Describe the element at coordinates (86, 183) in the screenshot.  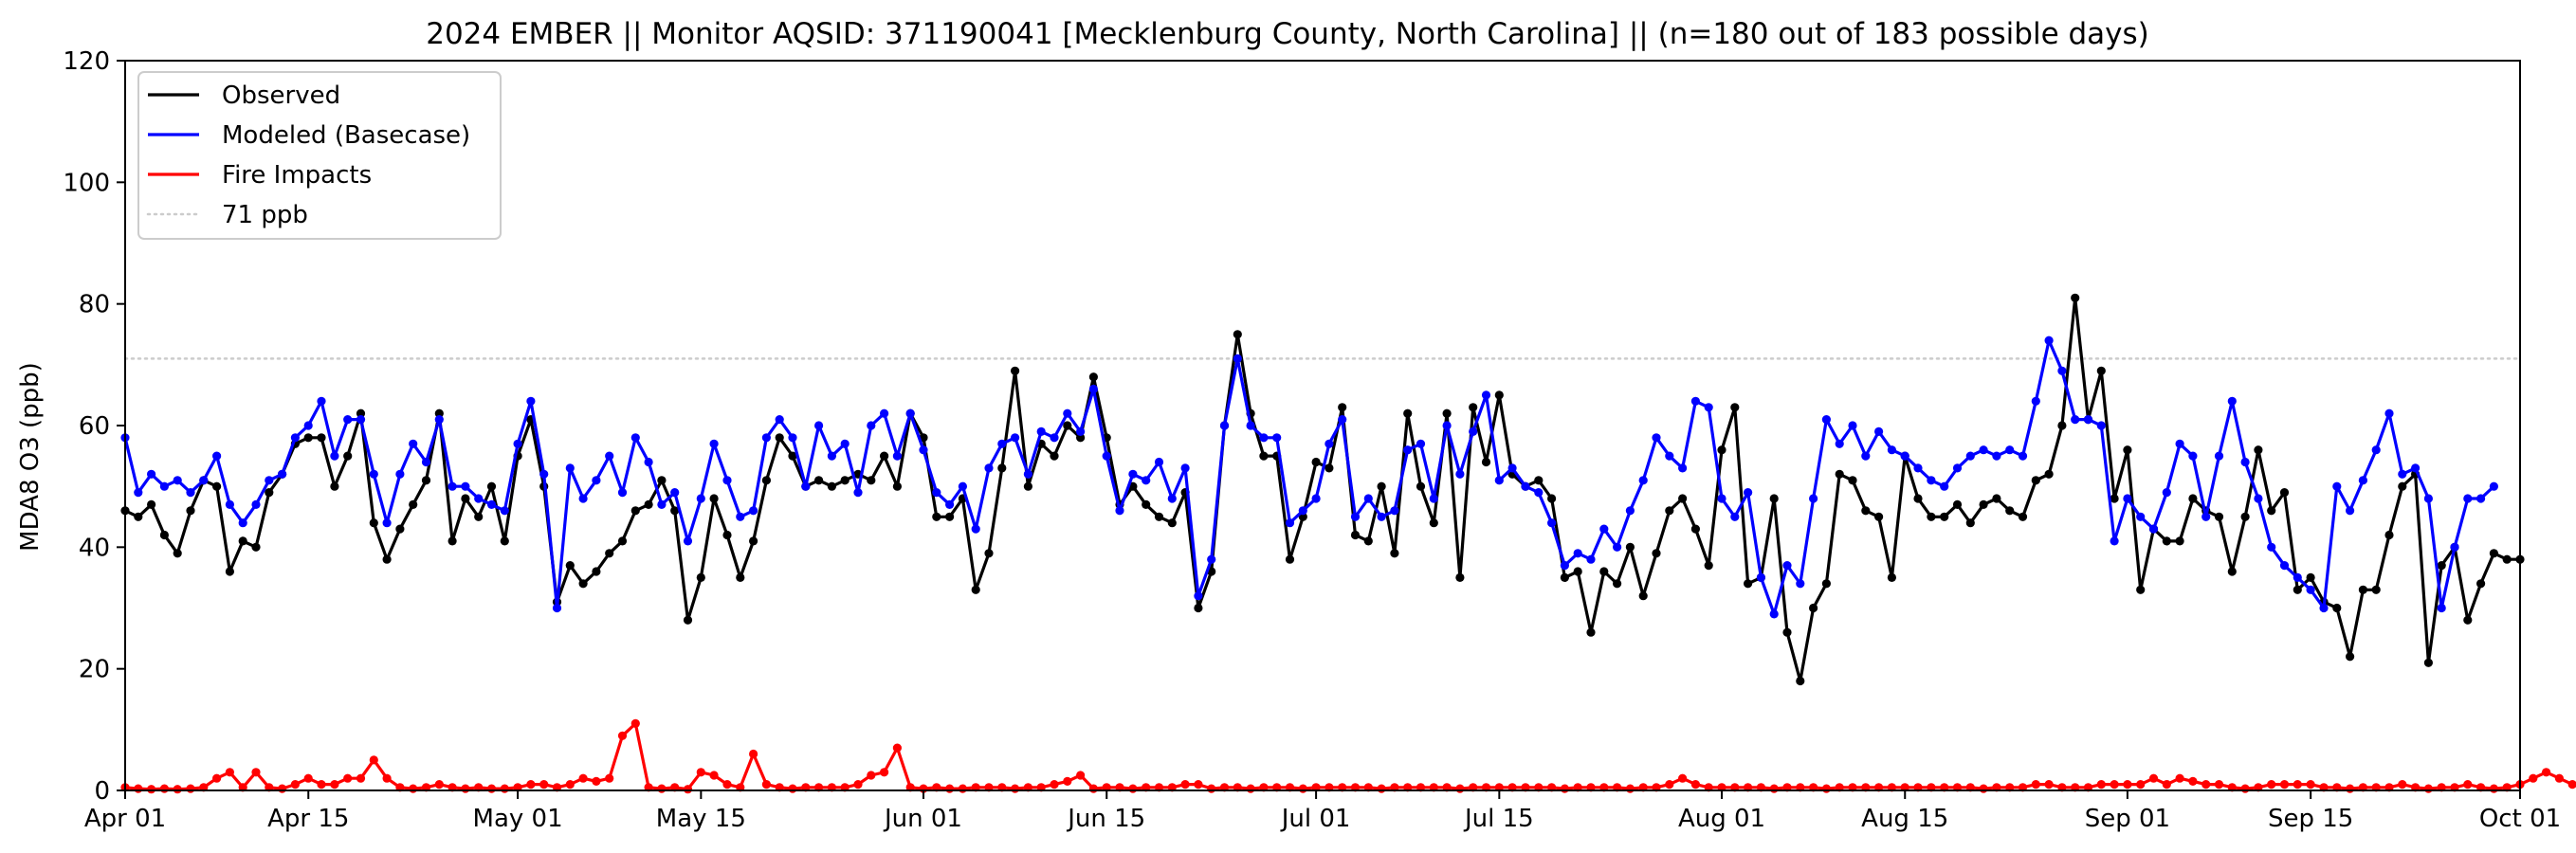
I see `y-tick-label: 100` at that location.